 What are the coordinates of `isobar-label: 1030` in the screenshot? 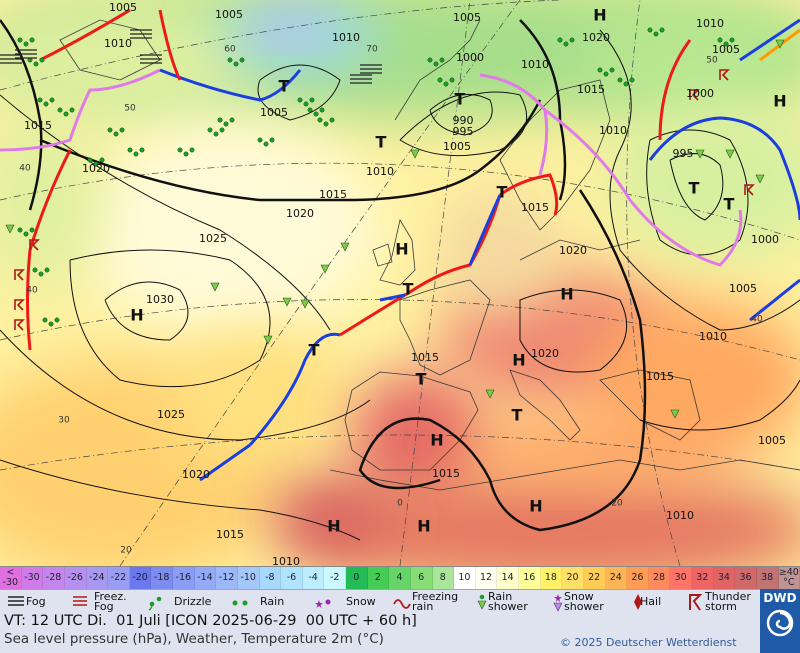 It's located at (160, 299).